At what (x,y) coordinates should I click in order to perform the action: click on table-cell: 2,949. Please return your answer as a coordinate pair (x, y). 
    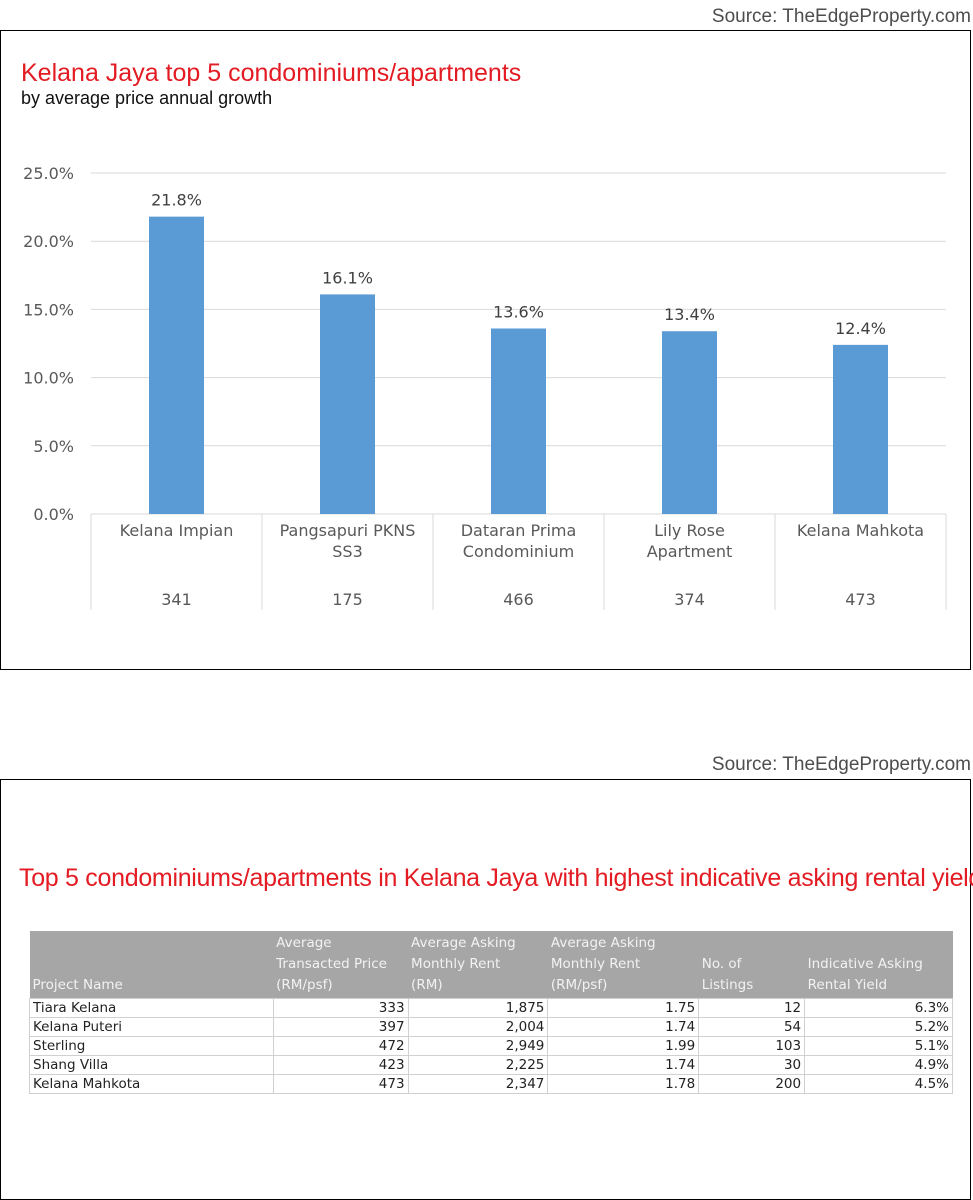
    Looking at the image, I should click on (478, 1046).